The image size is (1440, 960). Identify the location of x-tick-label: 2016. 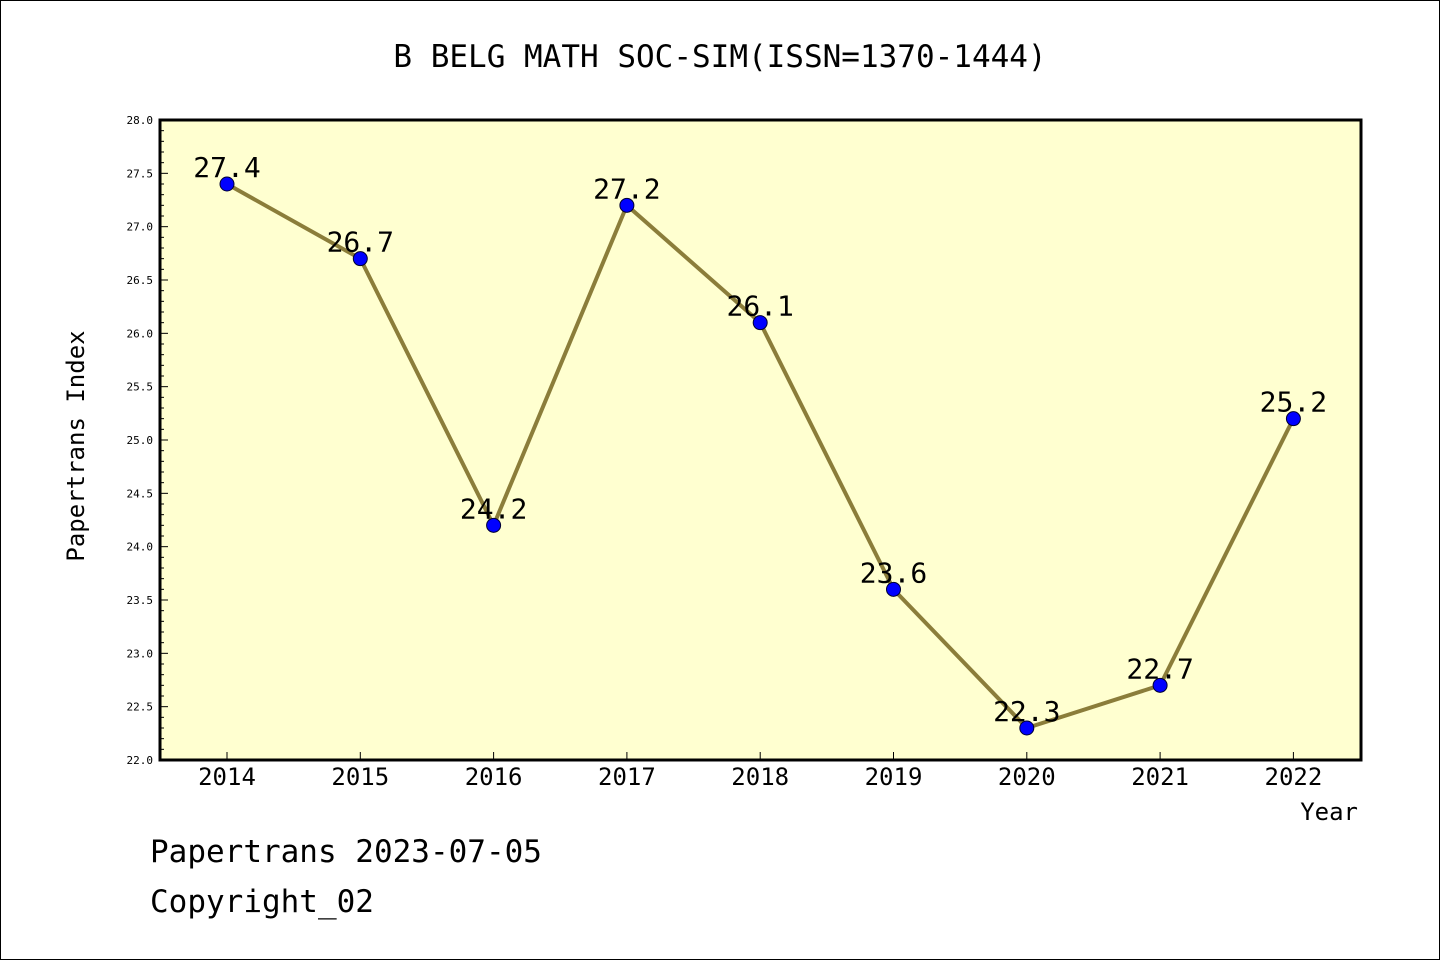
(494, 777).